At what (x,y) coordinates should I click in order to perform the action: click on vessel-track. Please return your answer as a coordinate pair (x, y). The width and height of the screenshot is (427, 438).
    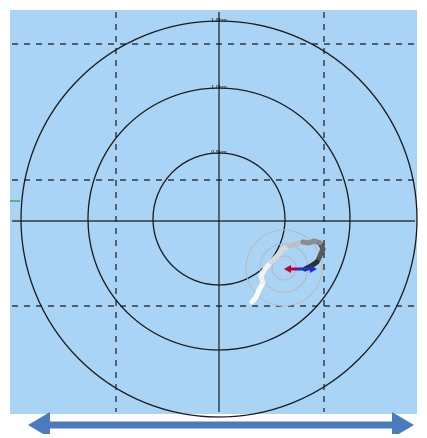
    Looking at the image, I should click on (287, 271).